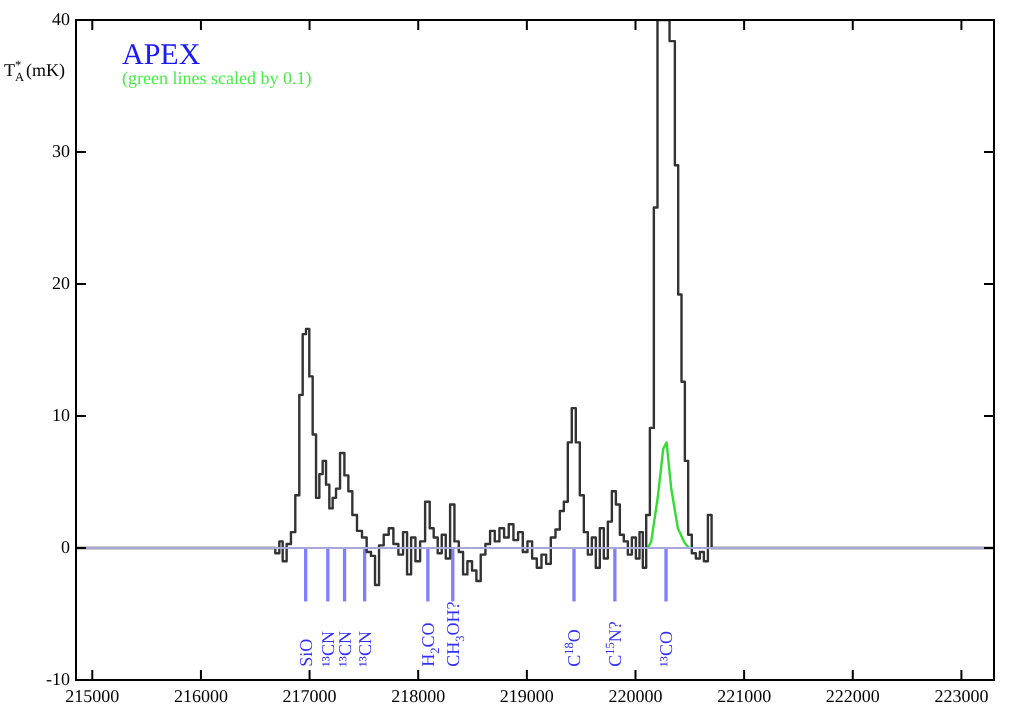 The width and height of the screenshot is (1018, 712). What do you see at coordinates (636, 695) in the screenshot?
I see `x-tick-label: 220000` at bounding box center [636, 695].